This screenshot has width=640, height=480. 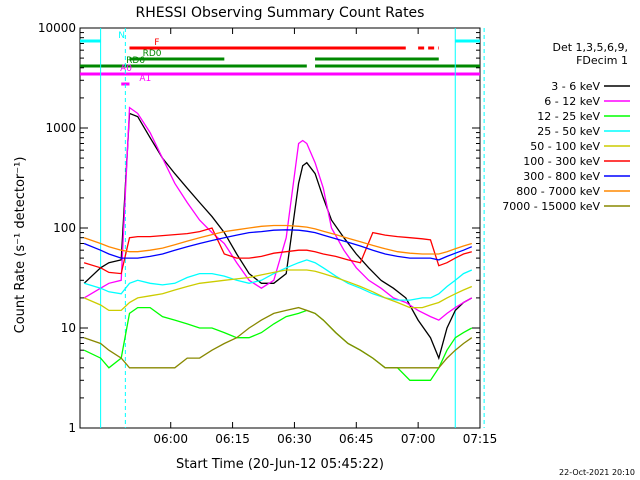 What do you see at coordinates (561, 161) in the screenshot?
I see `legend-label-5: 100 - 300 keV` at bounding box center [561, 161].